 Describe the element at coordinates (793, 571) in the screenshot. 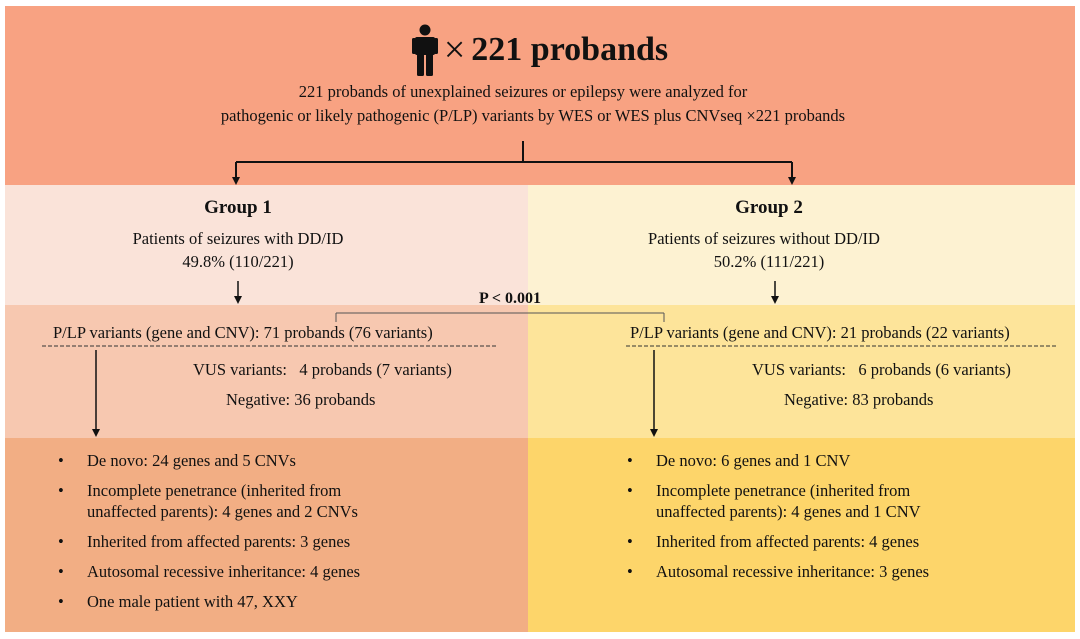

I see `list-item-text: Autosomal recessive inheritance: 3 genes` at that location.